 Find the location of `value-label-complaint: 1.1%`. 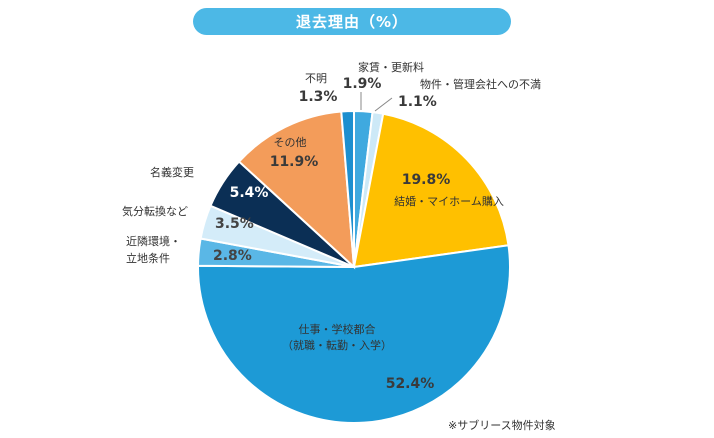

value-label-complaint: 1.1% is located at coordinates (417, 102).